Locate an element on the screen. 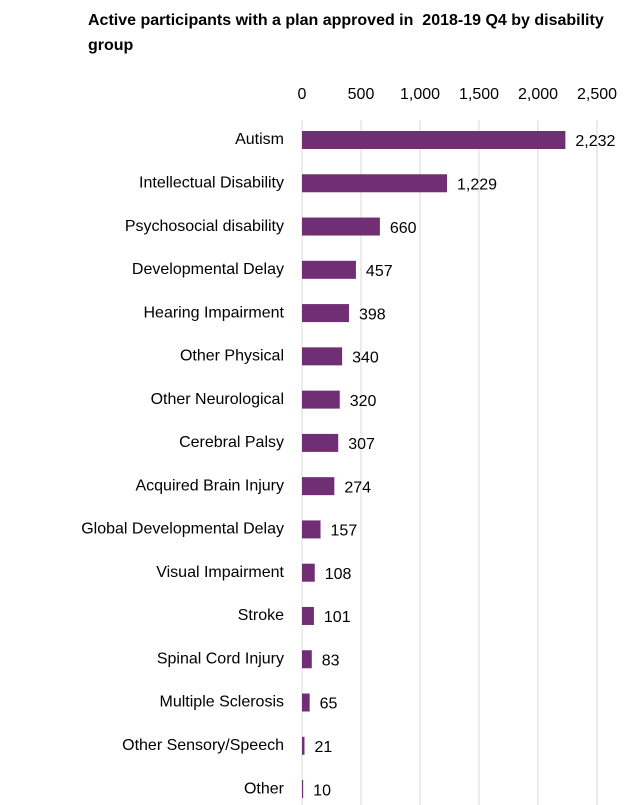 This screenshot has height=805, width=631. data-label: 274 is located at coordinates (357, 487).